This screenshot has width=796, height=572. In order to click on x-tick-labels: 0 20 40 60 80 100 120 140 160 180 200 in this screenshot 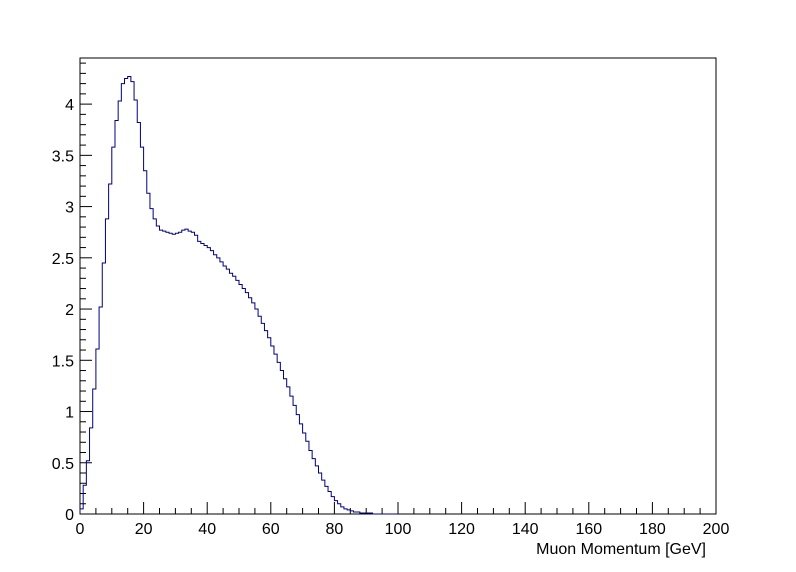, I will do `click(403, 529)`.